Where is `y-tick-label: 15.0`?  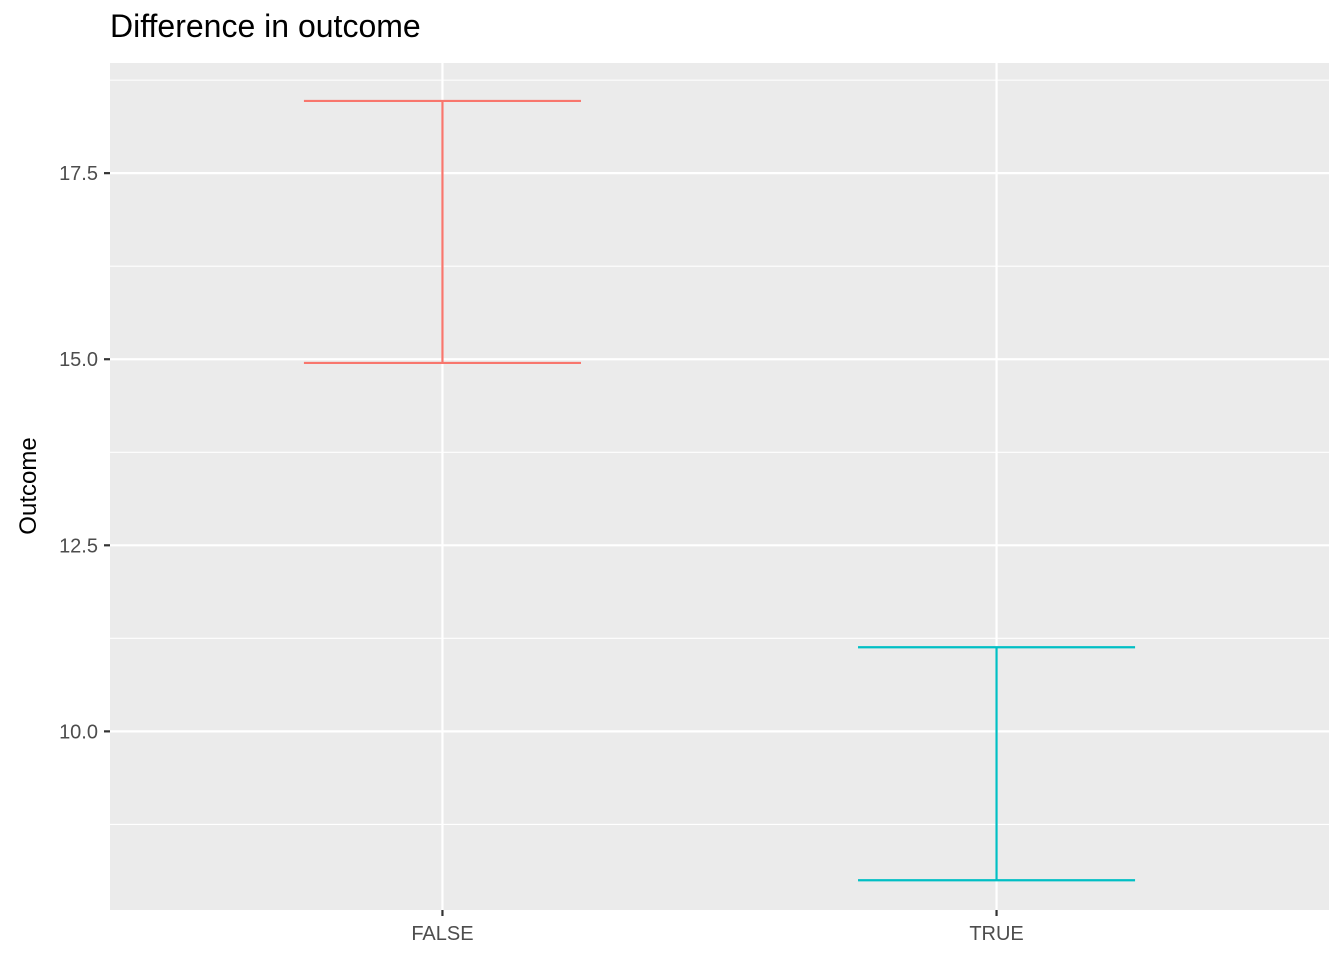
y-tick-label: 15.0 is located at coordinates (78, 360).